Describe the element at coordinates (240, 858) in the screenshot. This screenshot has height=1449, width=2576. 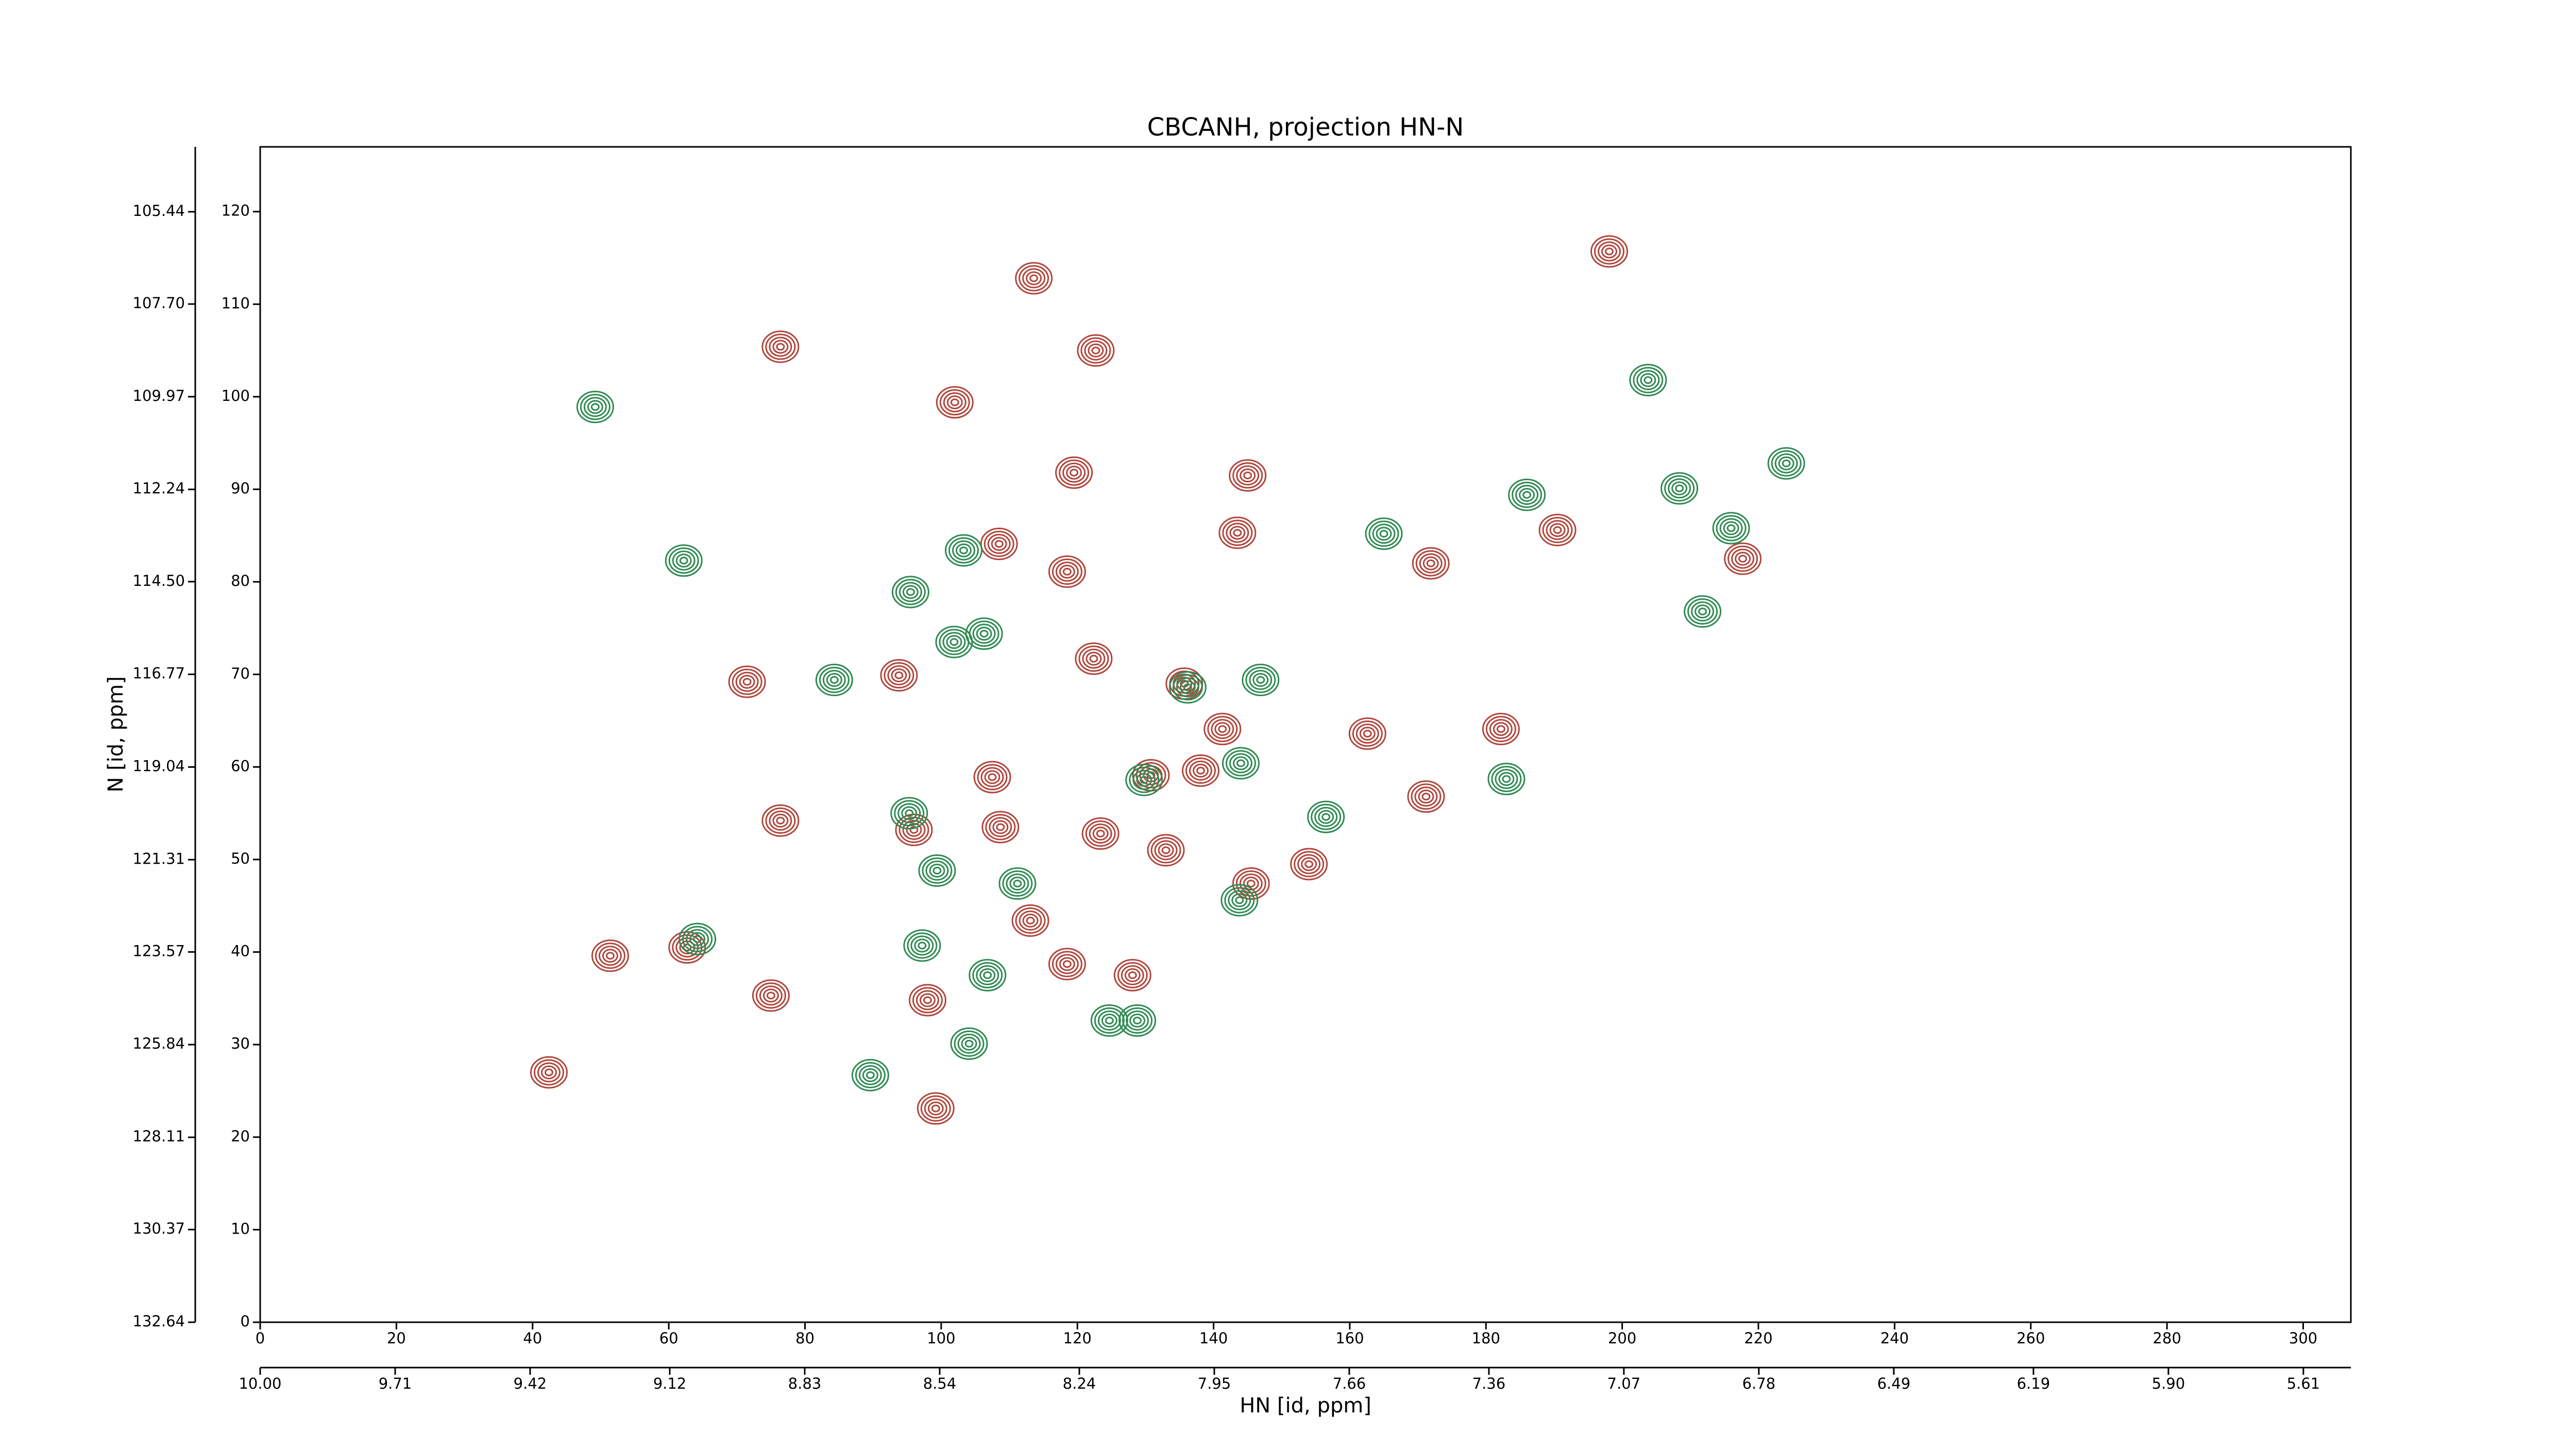
I see `y-tick-label: 50` at that location.